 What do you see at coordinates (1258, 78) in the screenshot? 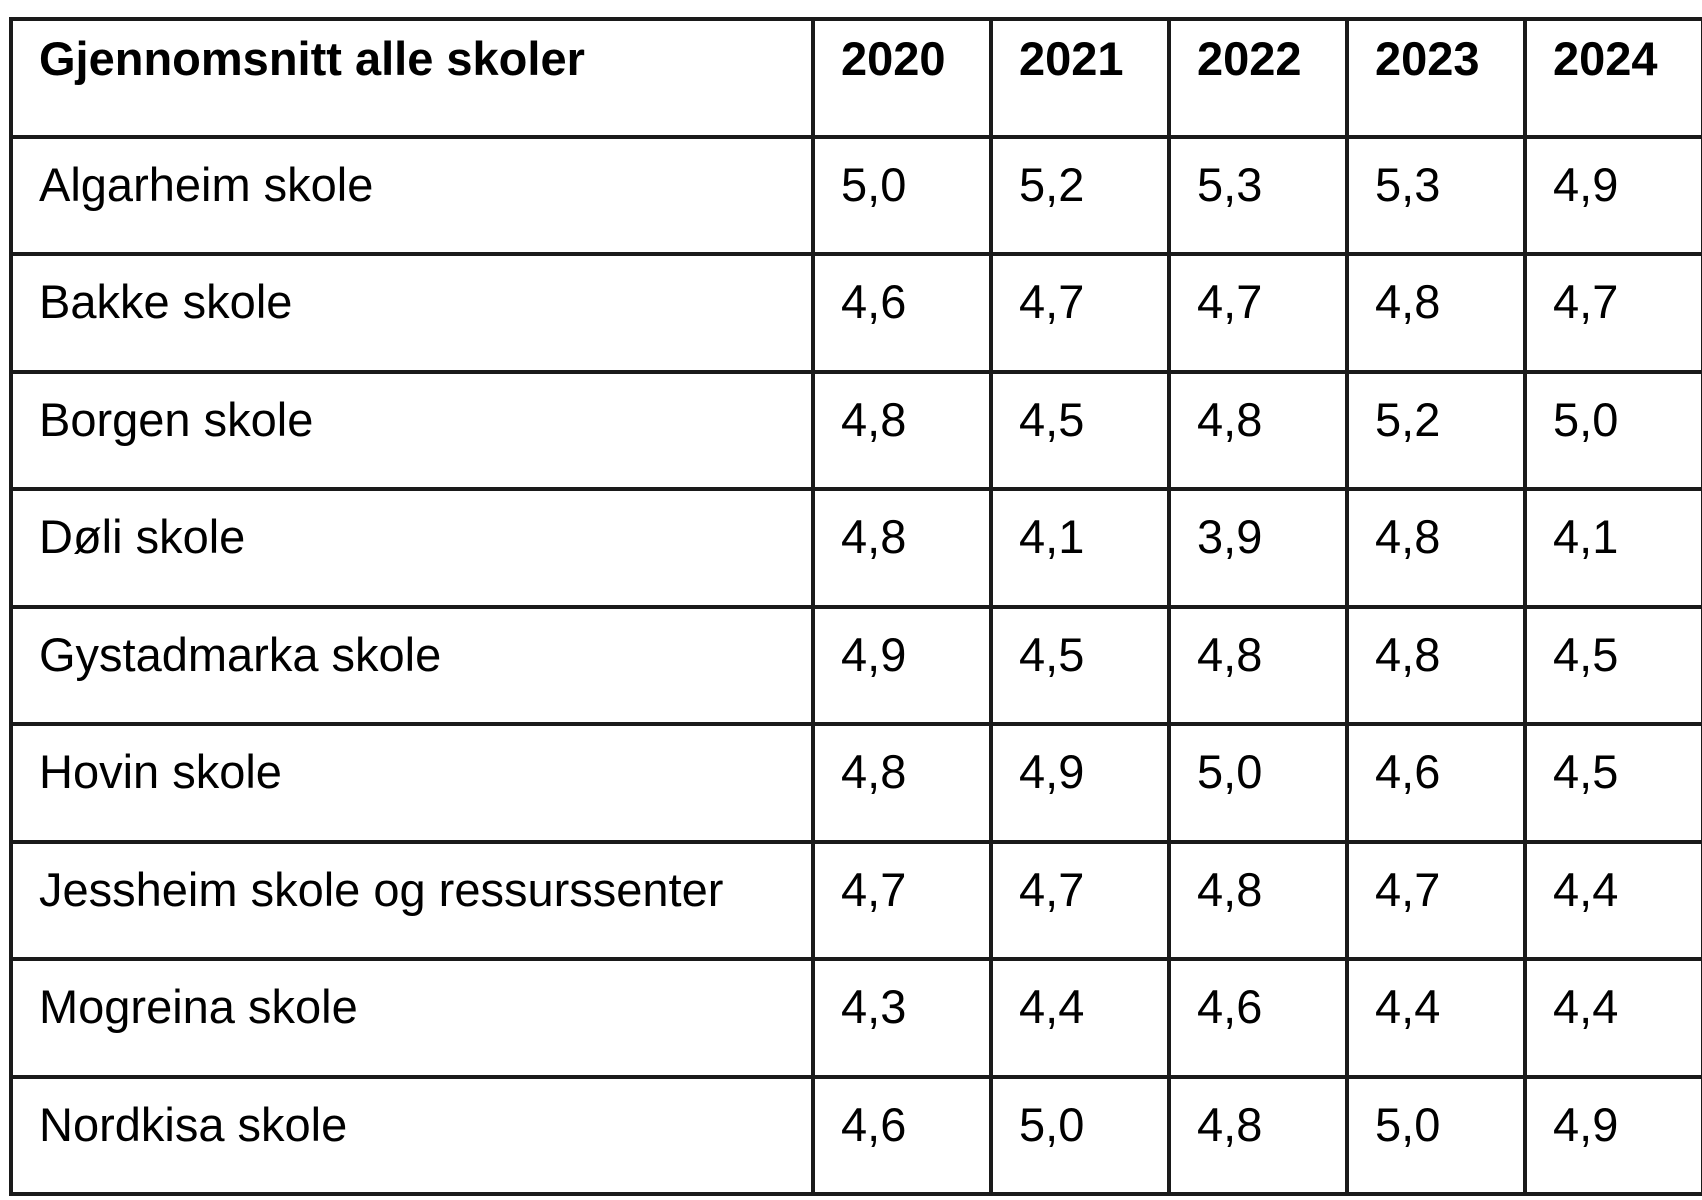
I see `header-year: 2022` at bounding box center [1258, 78].